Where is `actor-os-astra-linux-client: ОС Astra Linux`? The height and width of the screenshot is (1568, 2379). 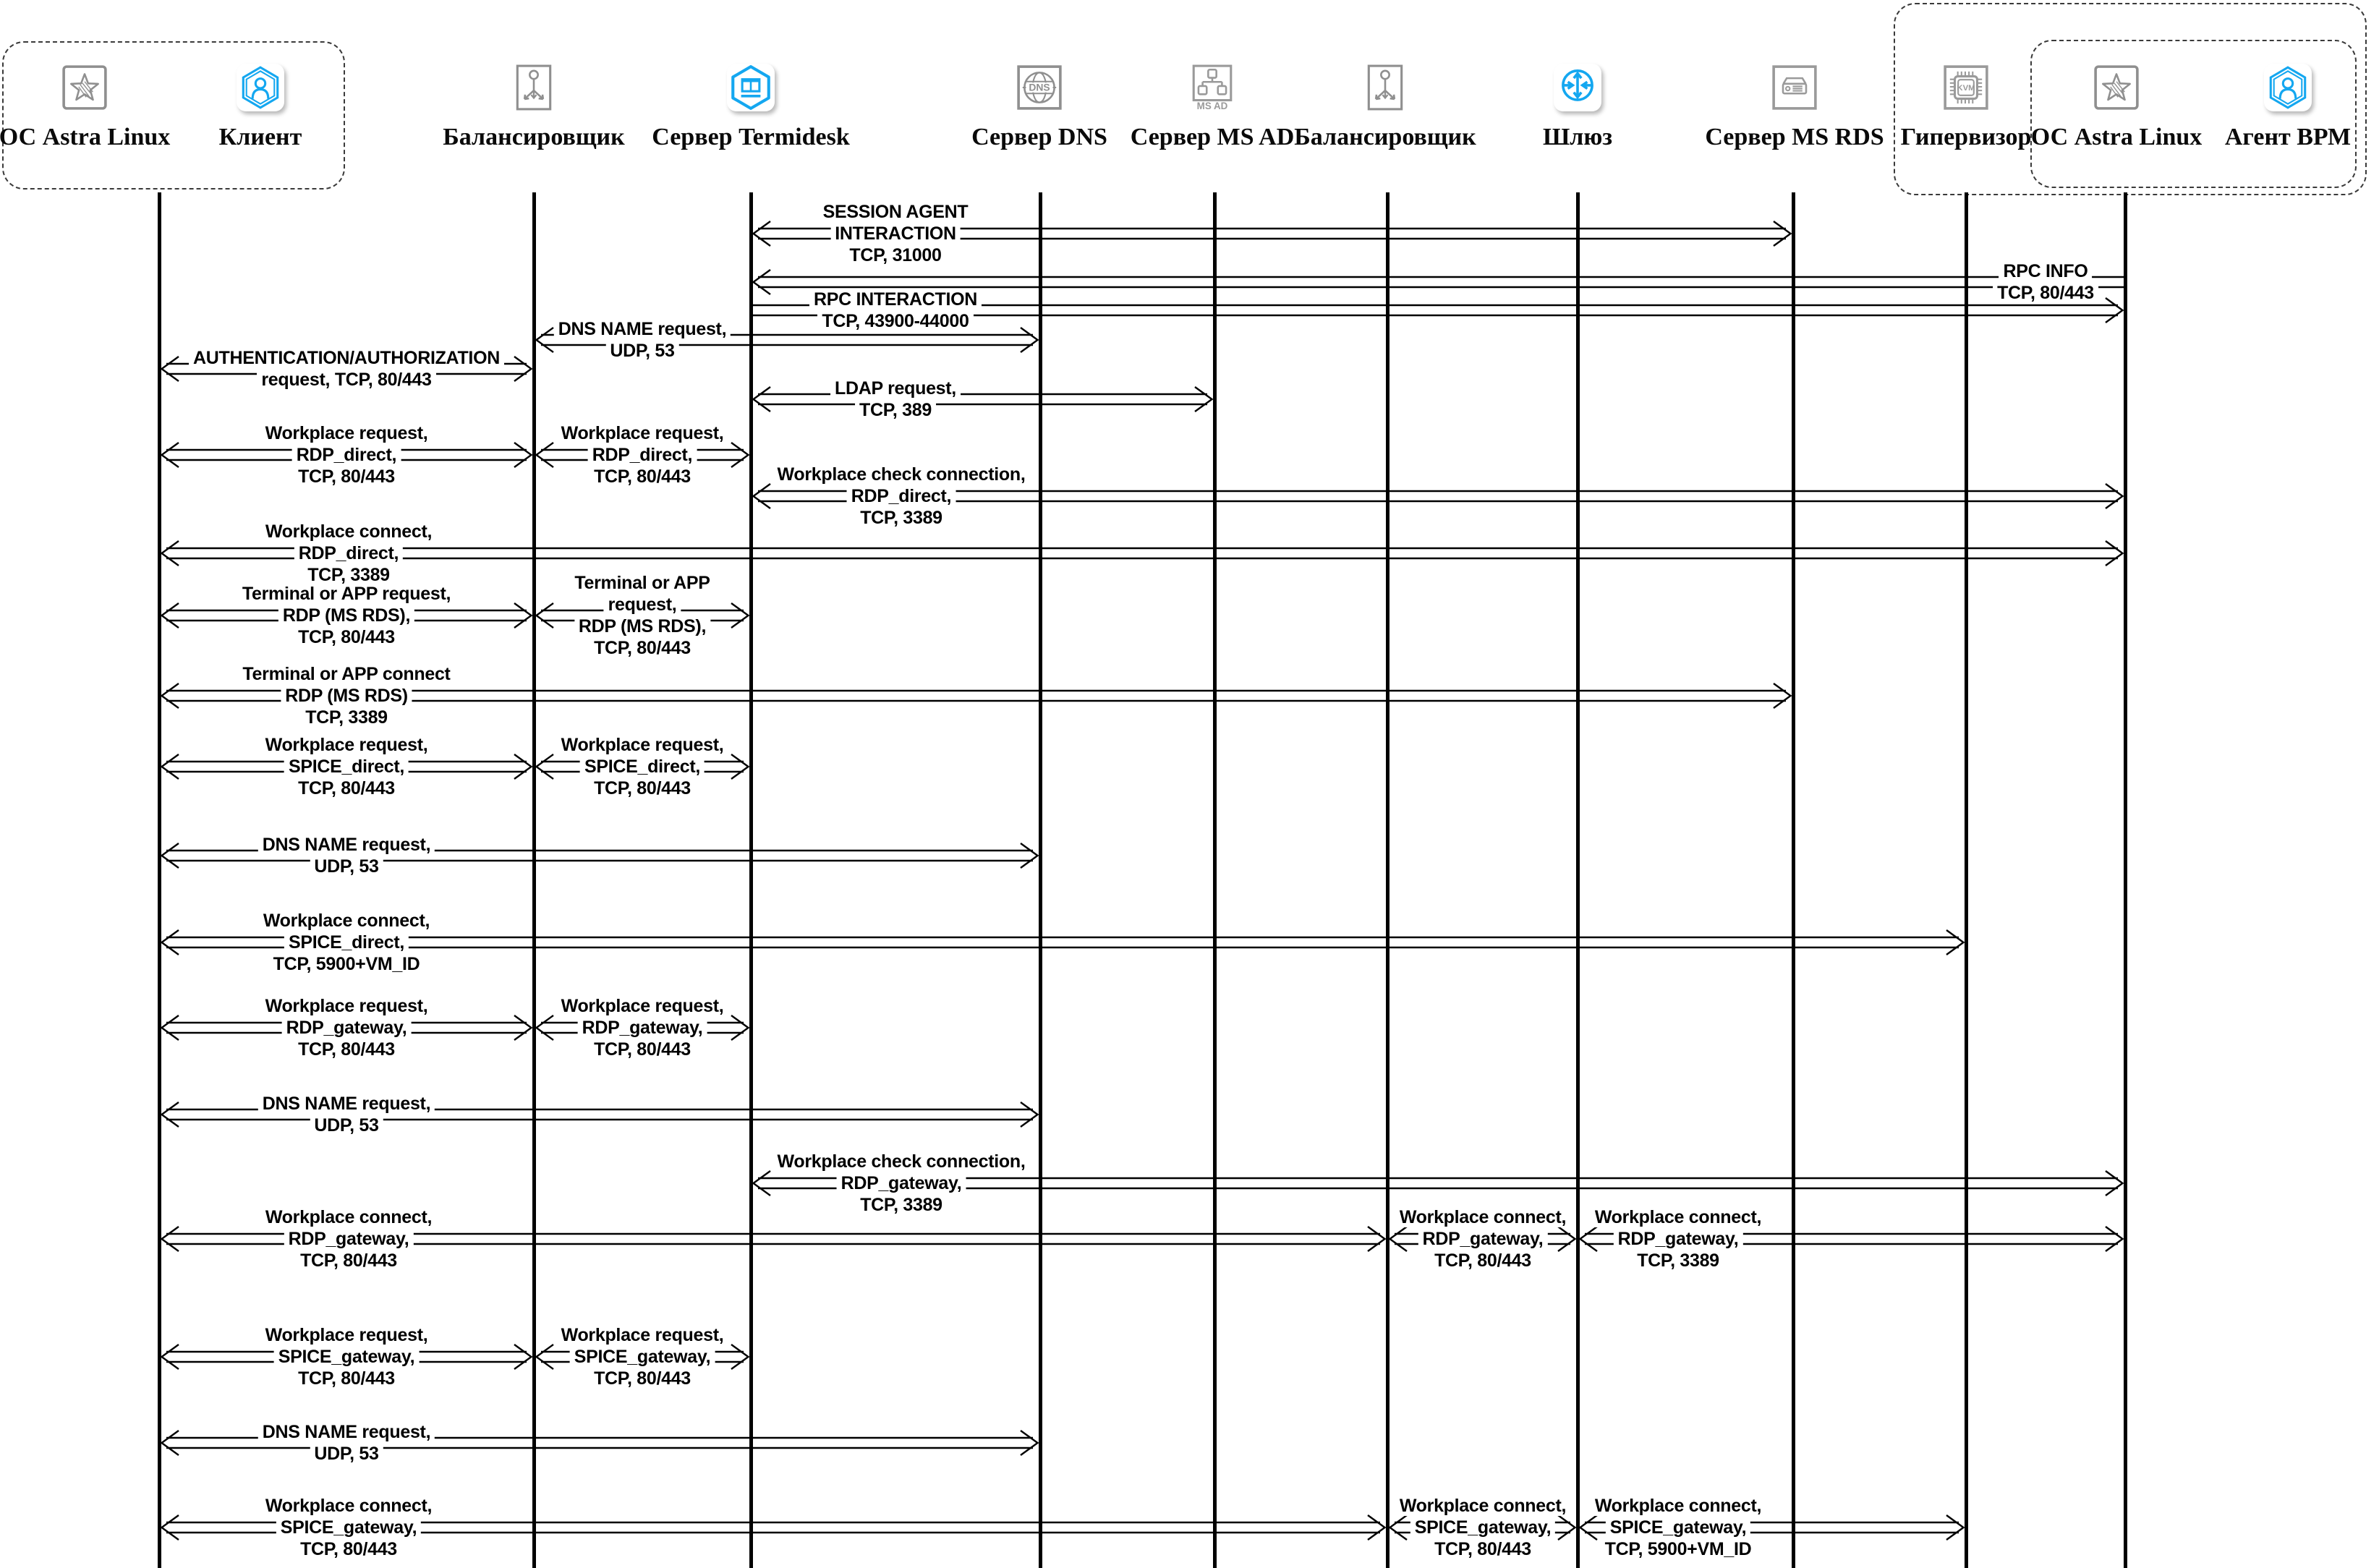 actor-os-astra-linux-client: ОС Astra Linux is located at coordinates (93, 107).